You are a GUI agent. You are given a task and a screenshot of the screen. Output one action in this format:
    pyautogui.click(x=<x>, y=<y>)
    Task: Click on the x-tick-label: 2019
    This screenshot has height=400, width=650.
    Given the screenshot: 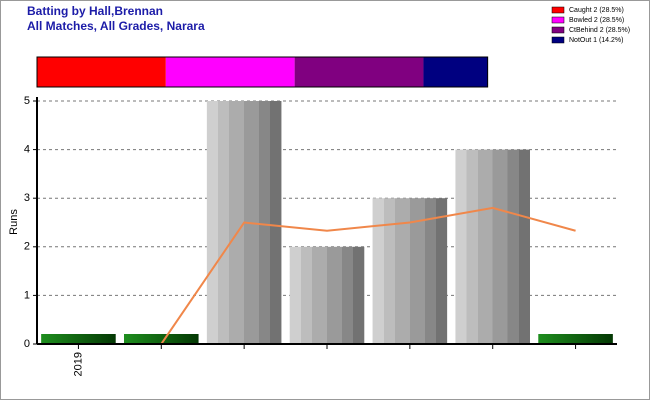 What is the action you would take?
    pyautogui.click(x=78, y=364)
    